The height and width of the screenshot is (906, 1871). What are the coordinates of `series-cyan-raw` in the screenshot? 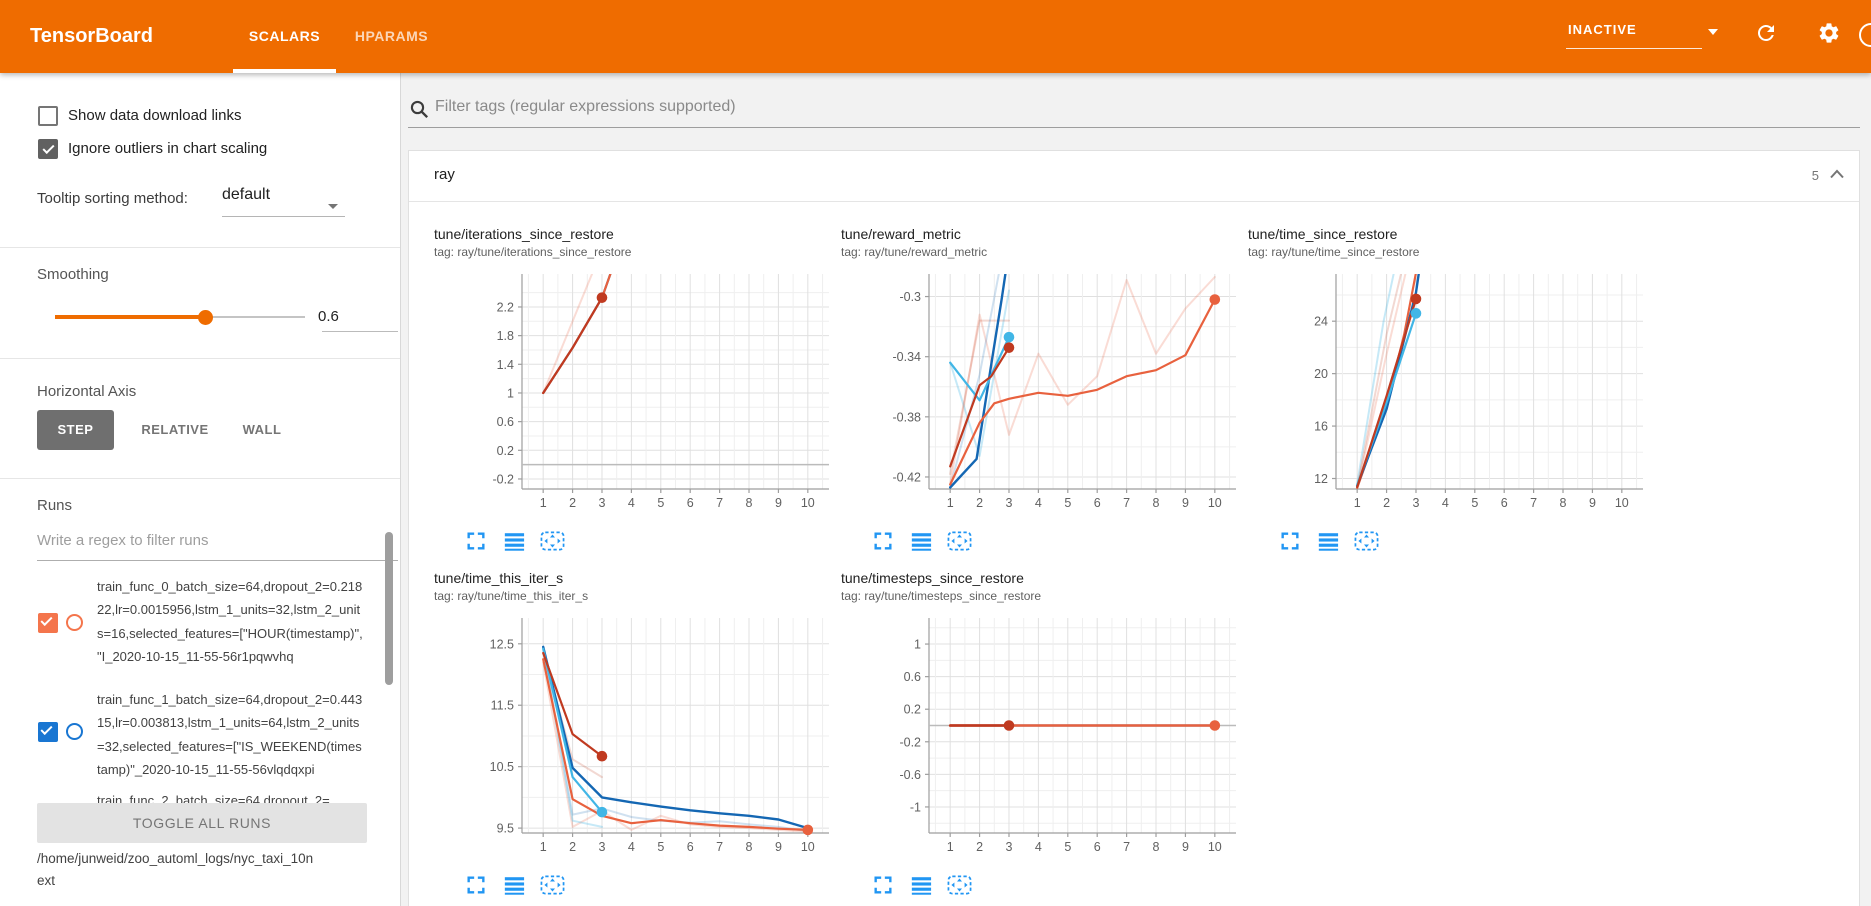 It's located at (1375, 379).